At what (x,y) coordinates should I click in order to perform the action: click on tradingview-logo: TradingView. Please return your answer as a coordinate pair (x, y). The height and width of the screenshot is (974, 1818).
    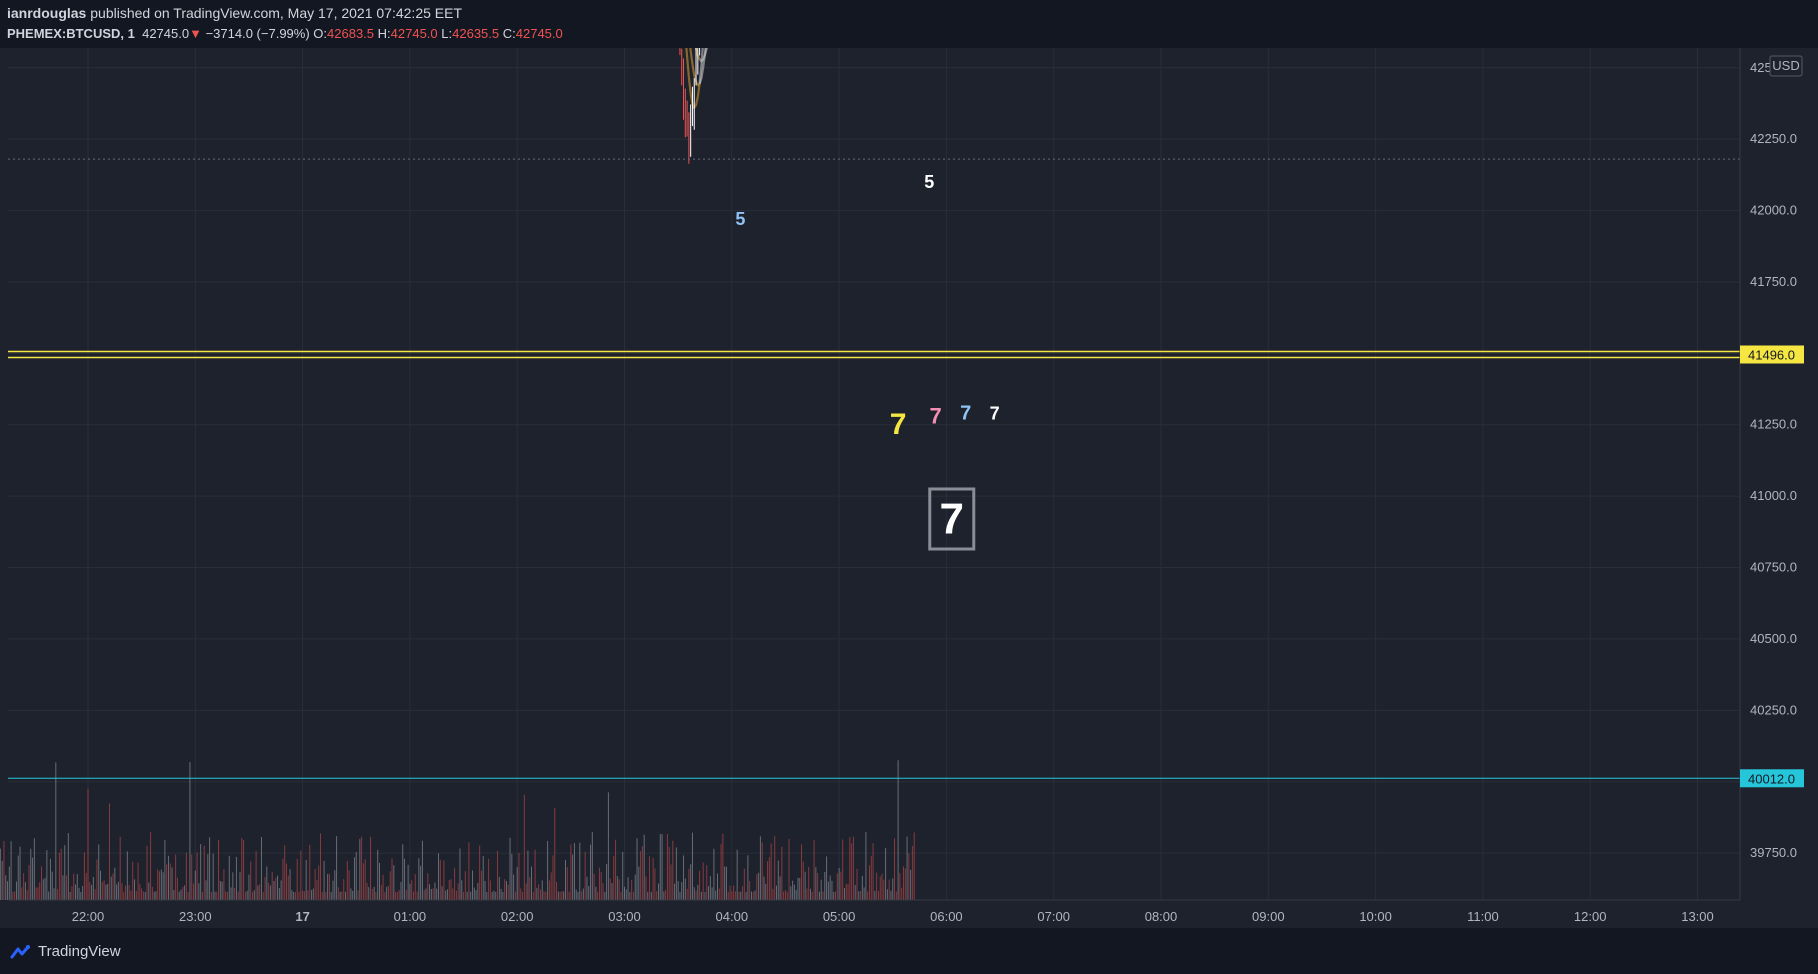
    Looking at the image, I should click on (65, 951).